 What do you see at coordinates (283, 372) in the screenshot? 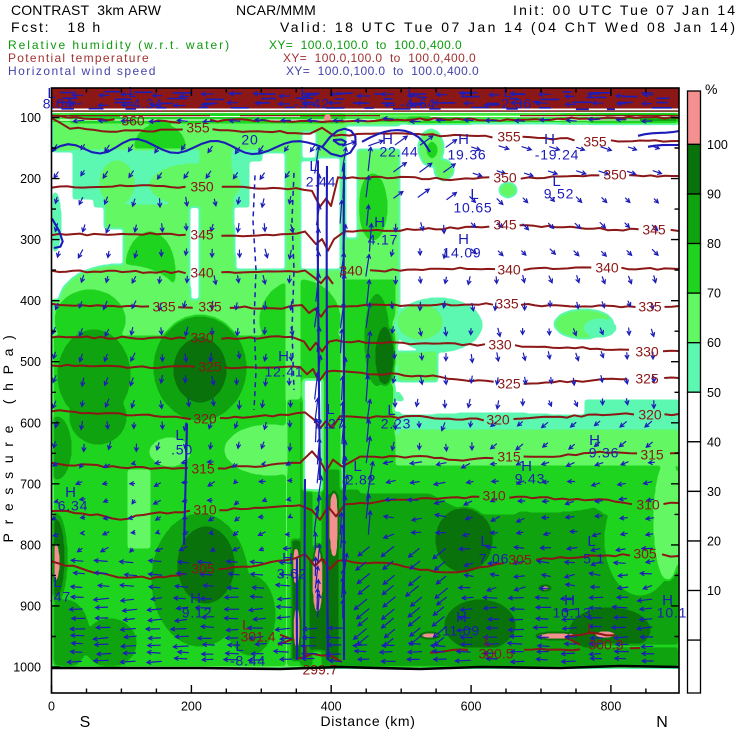
I see `svg-text: 12.41` at bounding box center [283, 372].